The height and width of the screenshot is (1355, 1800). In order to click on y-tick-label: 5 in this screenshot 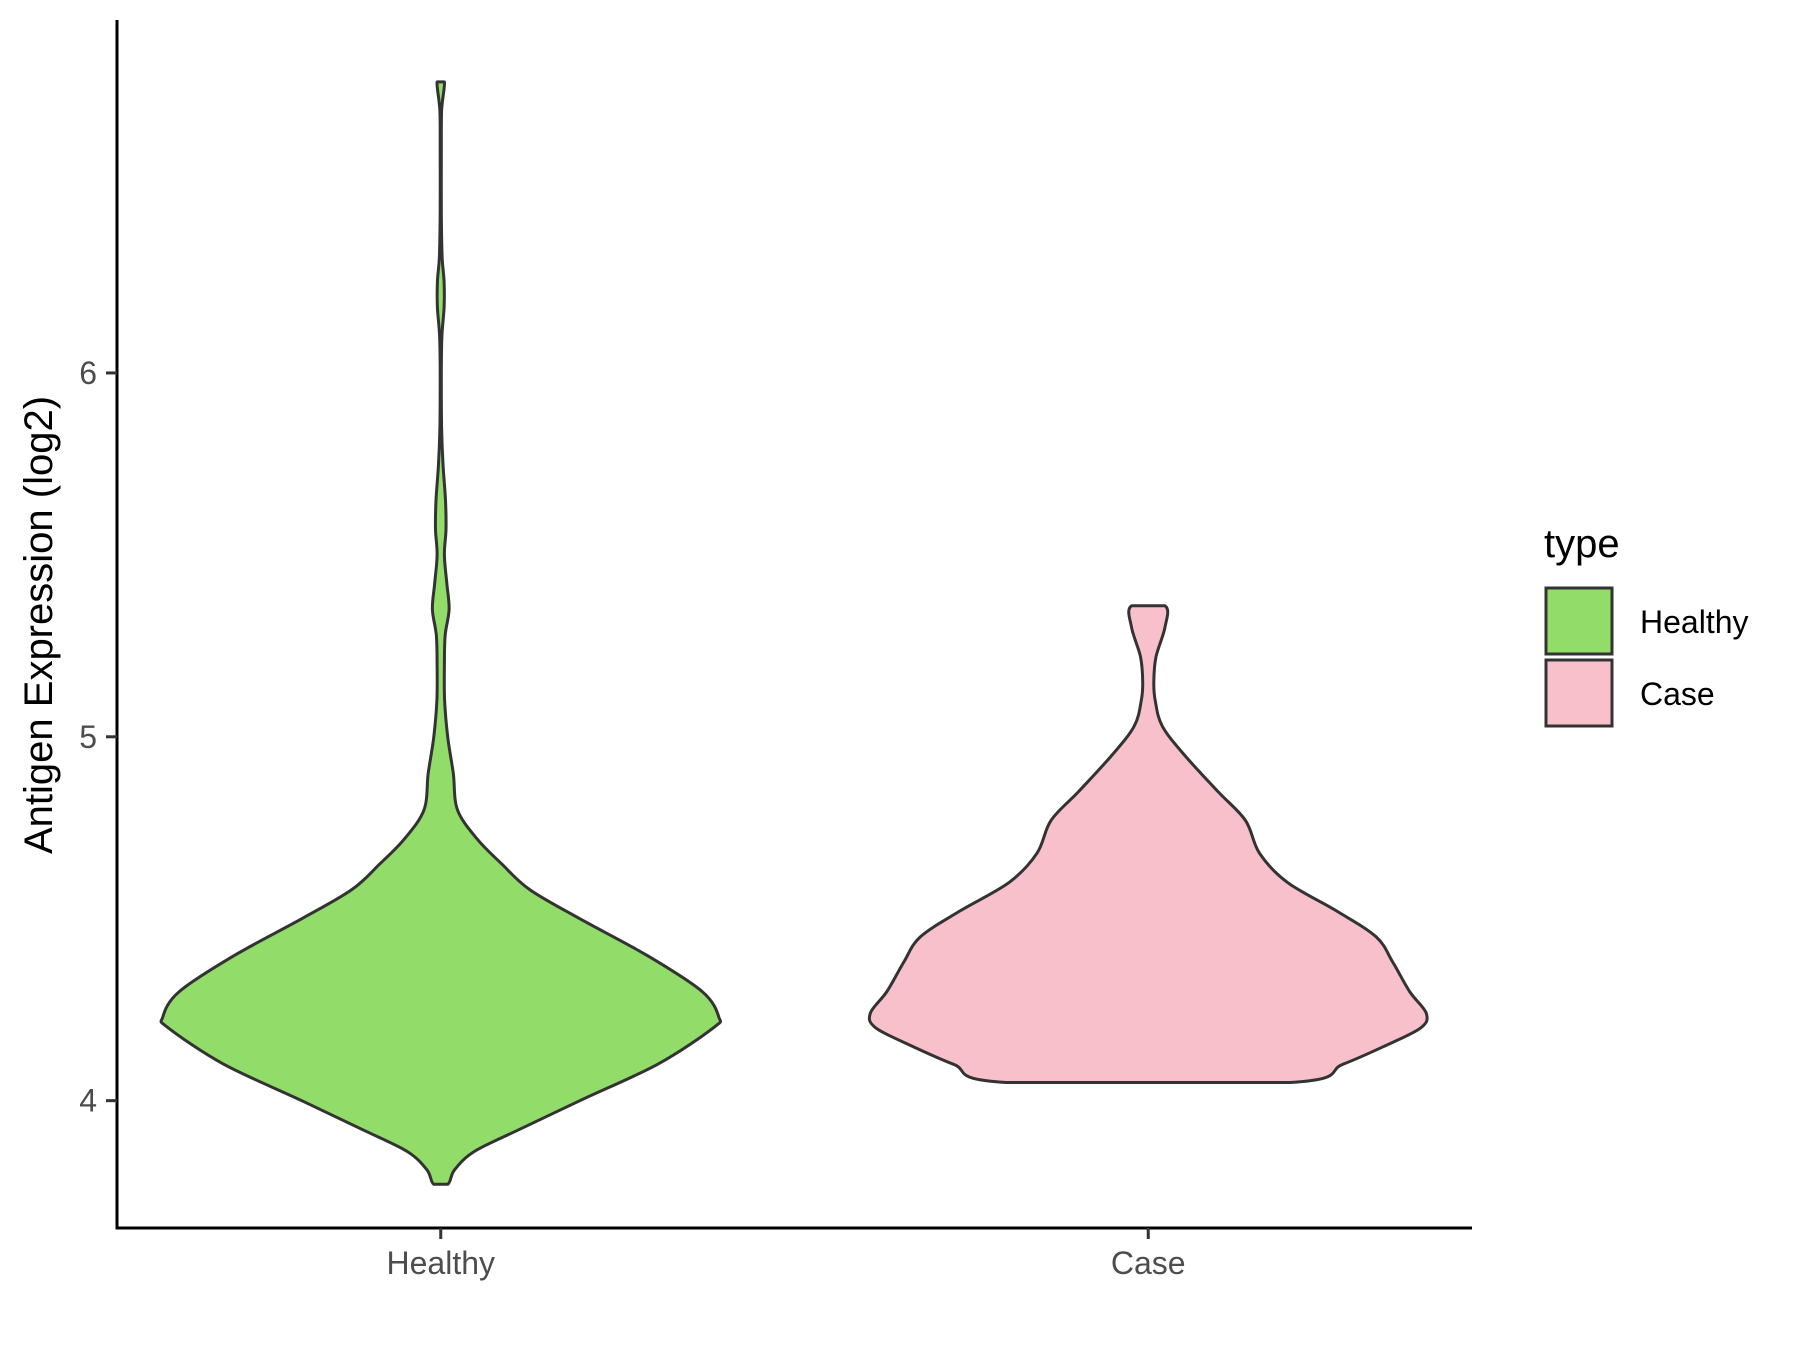, I will do `click(88, 737)`.